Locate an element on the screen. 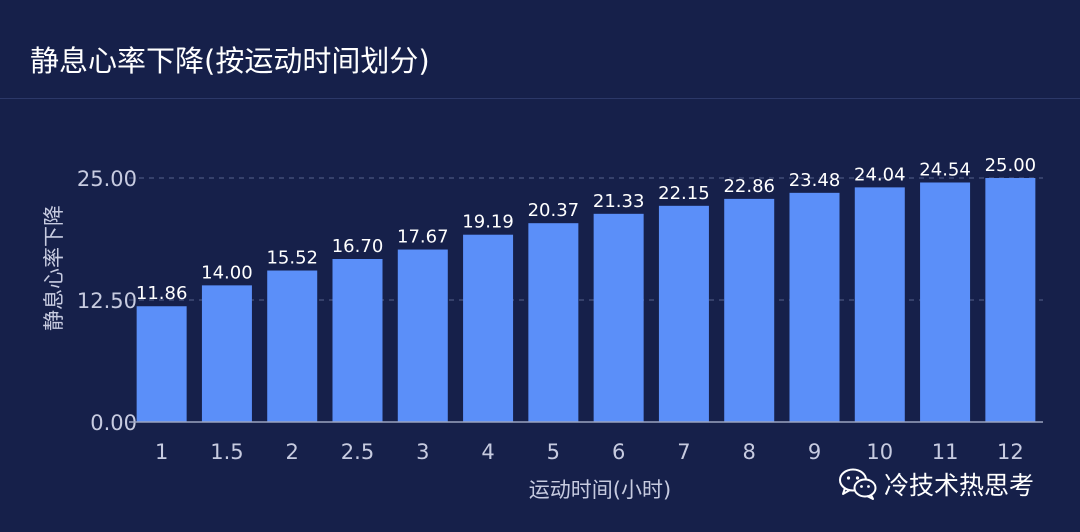 The height and width of the screenshot is (532, 1080). x-tick-label: 9 is located at coordinates (814, 452).